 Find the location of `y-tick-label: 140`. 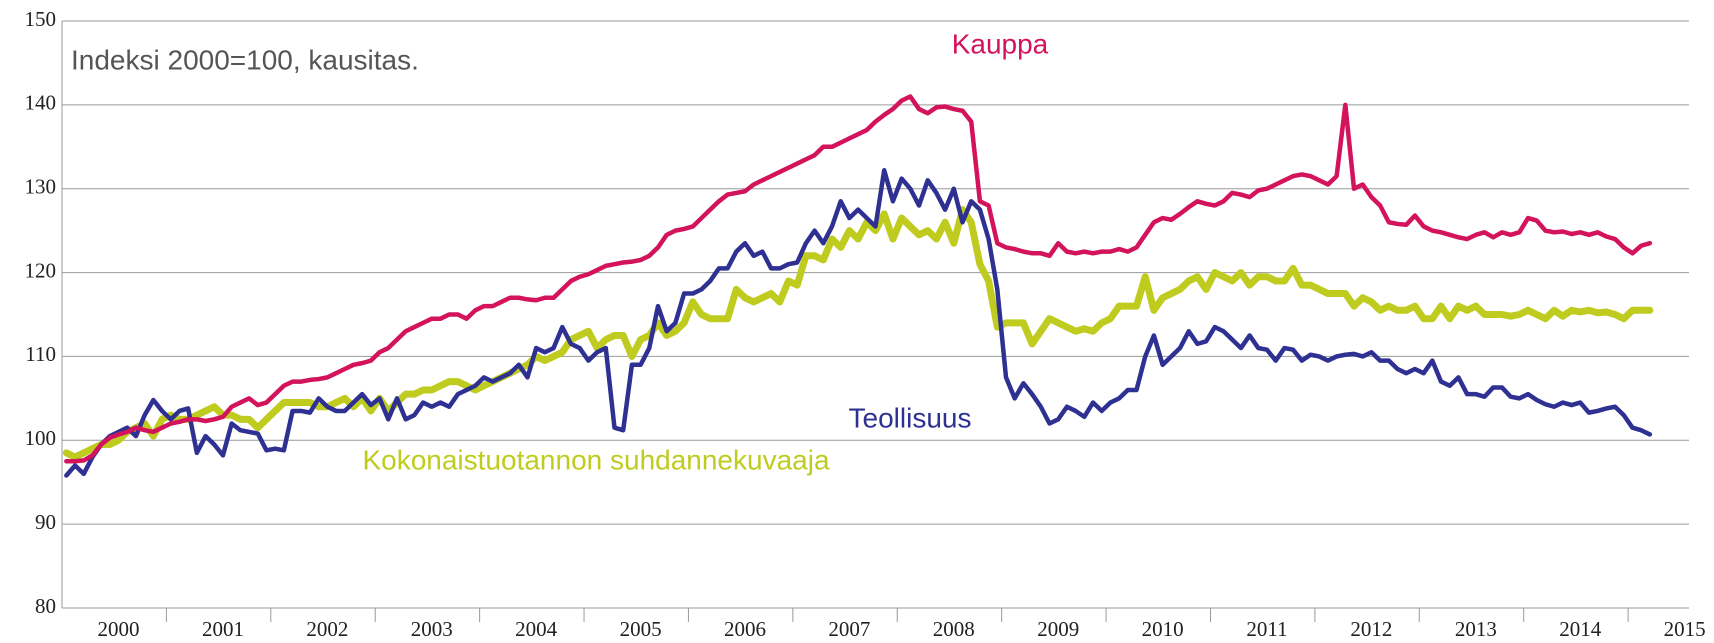

y-tick-label: 140 is located at coordinates (41, 103).